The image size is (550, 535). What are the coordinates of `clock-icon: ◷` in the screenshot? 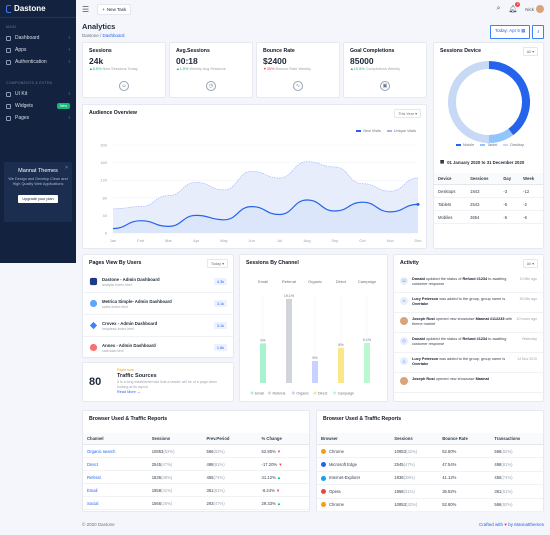 It's located at (211, 86).